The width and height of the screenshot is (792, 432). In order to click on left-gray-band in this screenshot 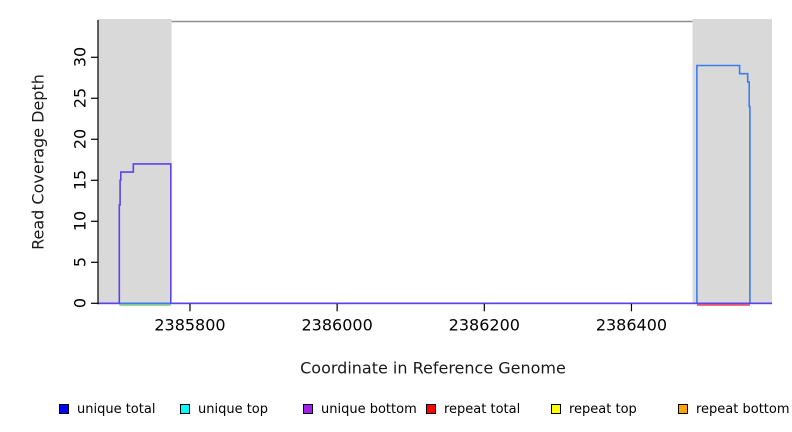, I will do `click(135, 161)`.